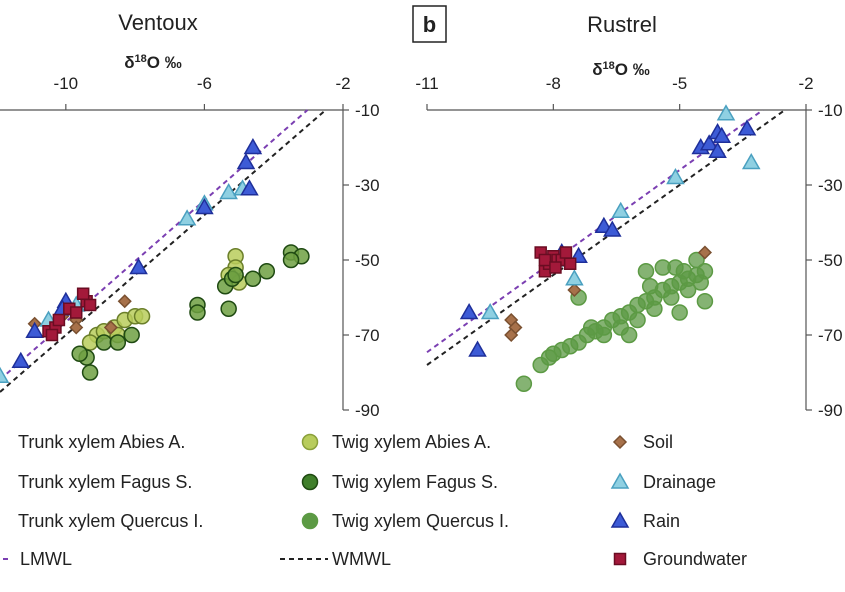 This screenshot has height=592, width=845. What do you see at coordinates (661, 521) in the screenshot?
I see `legend-label-rain: Rain` at bounding box center [661, 521].